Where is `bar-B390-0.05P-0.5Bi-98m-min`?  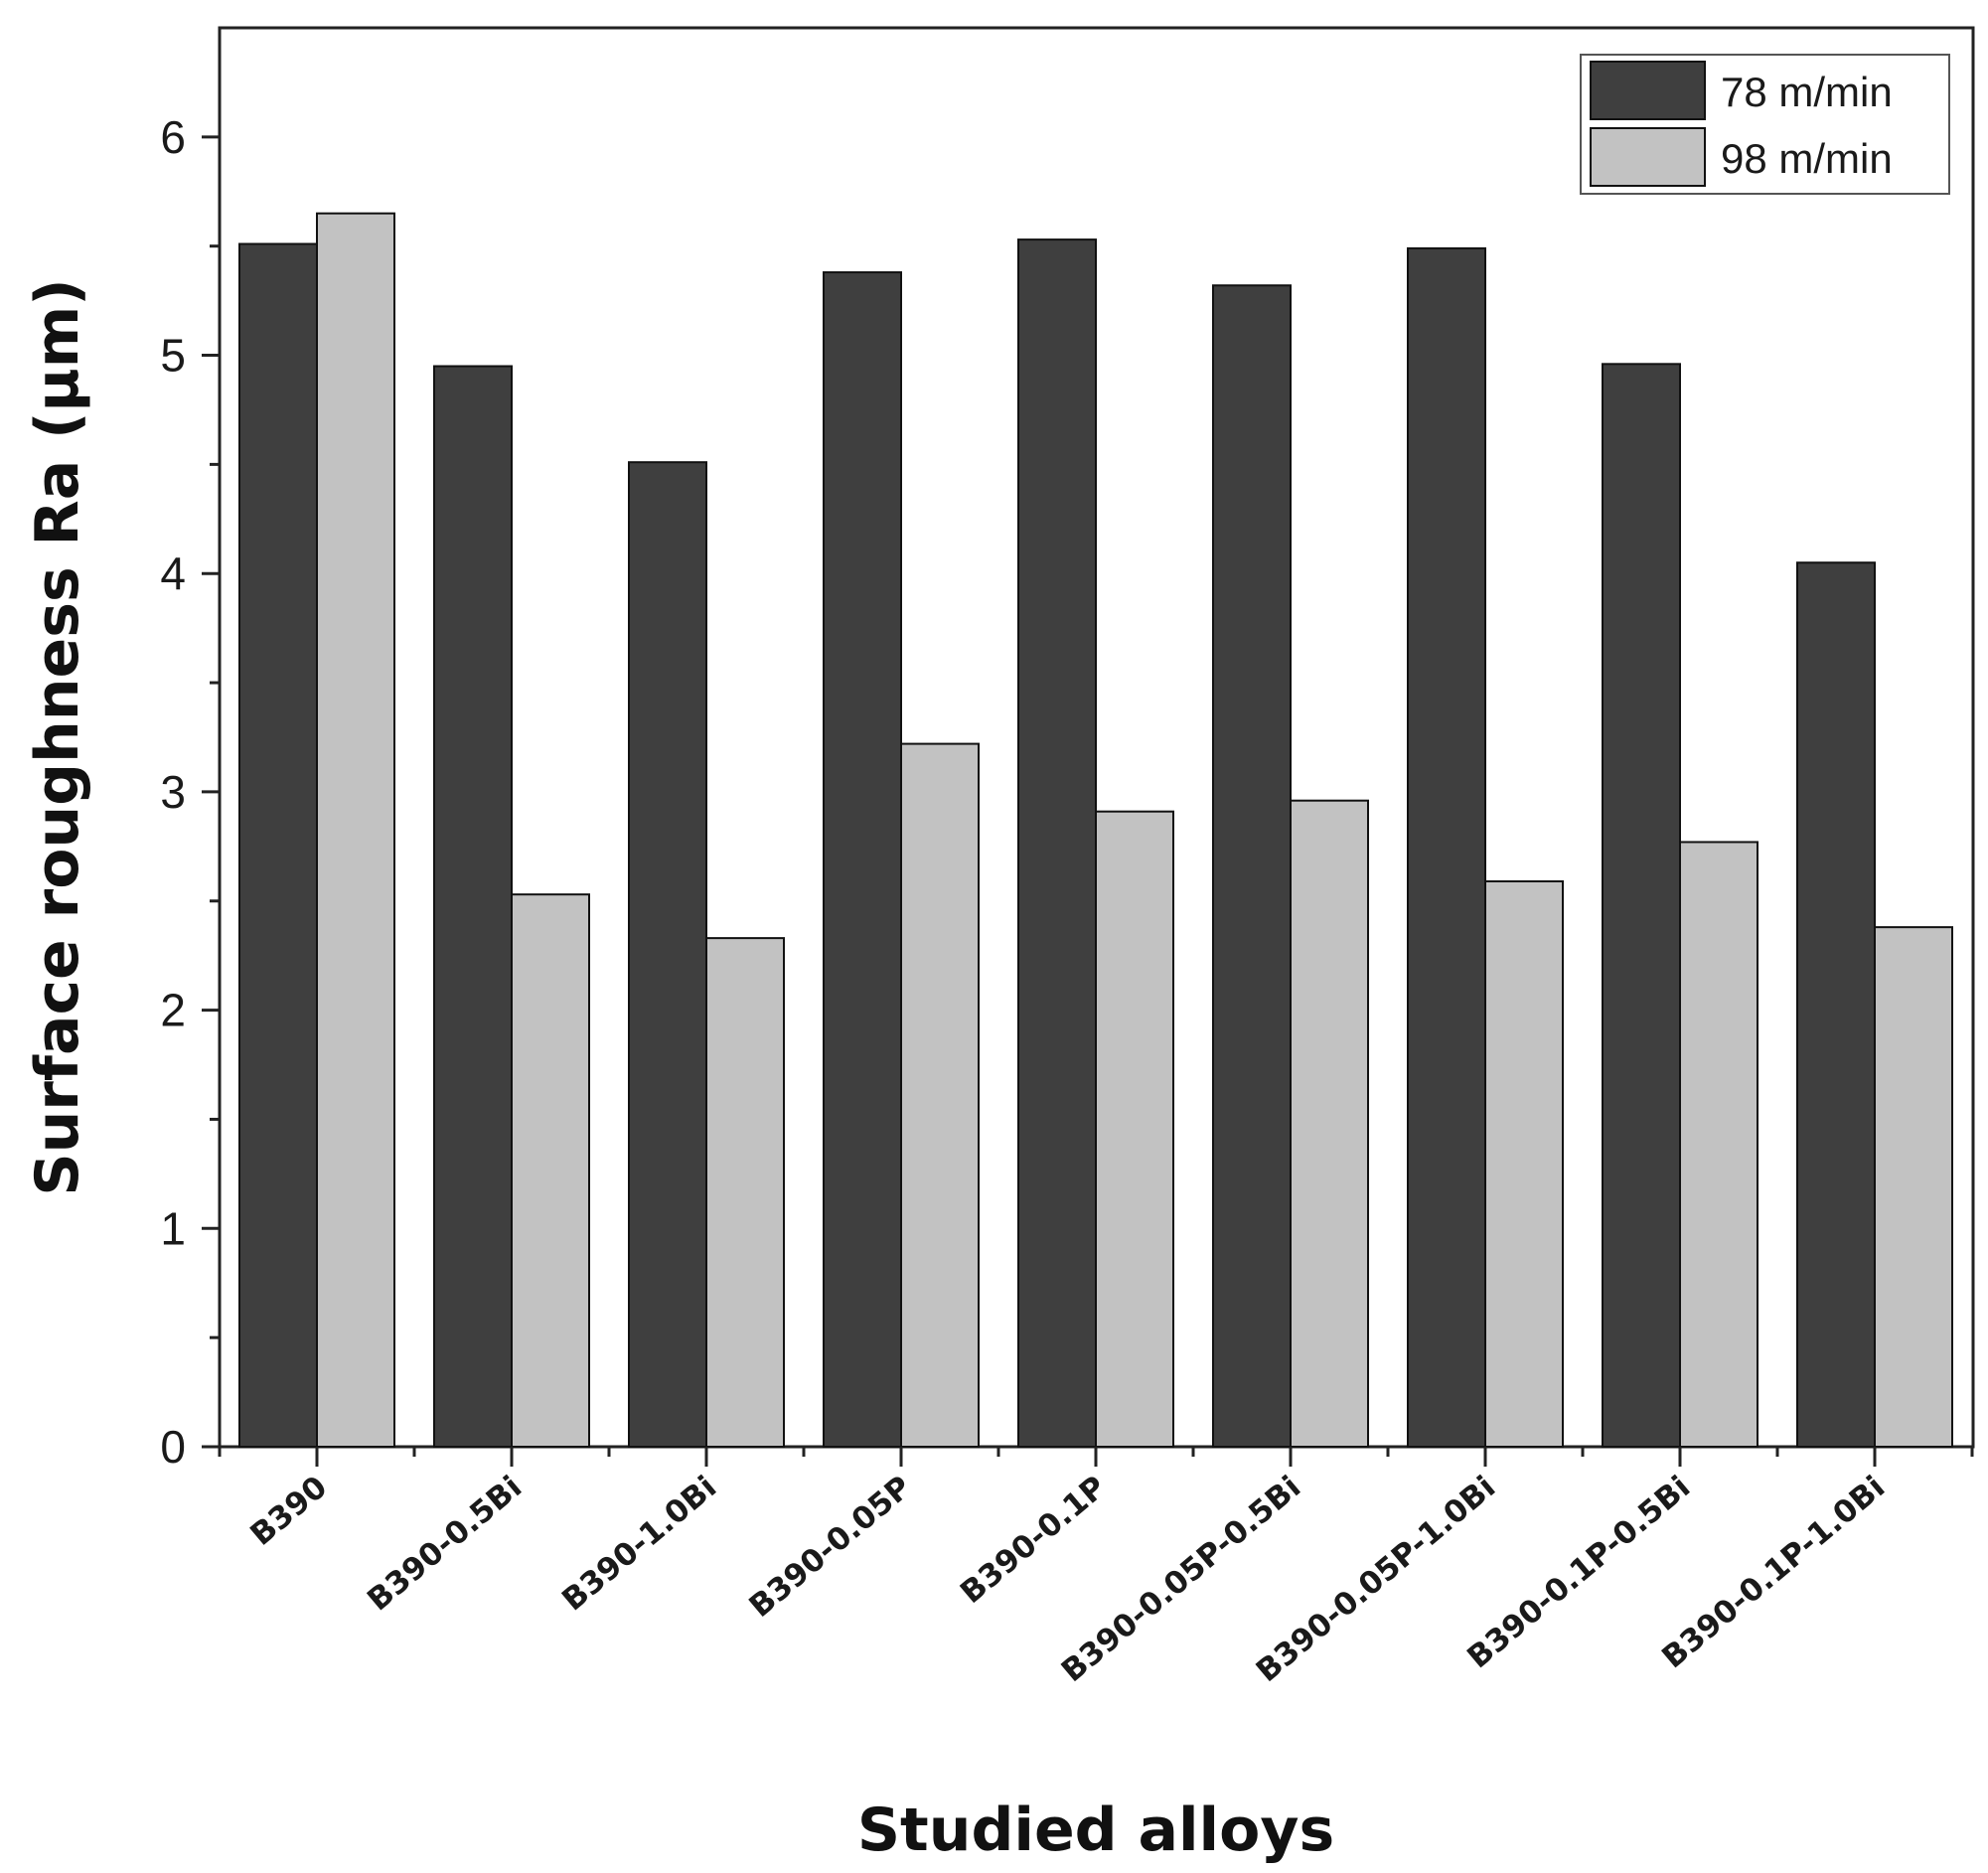
bar-B390-0.05P-0.5Bi-98m-min is located at coordinates (1329, 1123).